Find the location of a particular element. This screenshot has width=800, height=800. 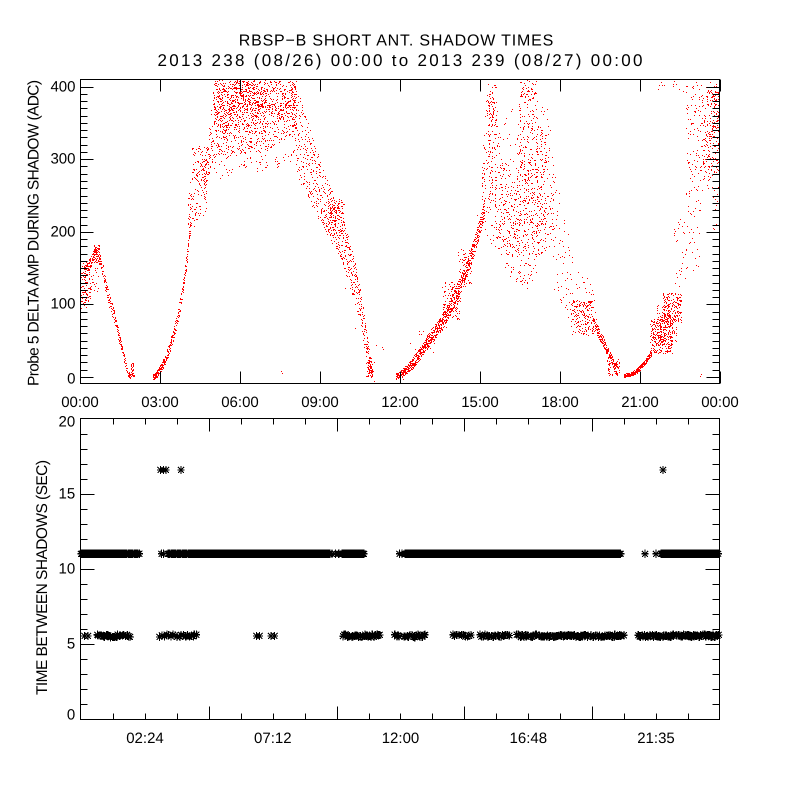

svg-text: 21:35 is located at coordinates (656, 738).